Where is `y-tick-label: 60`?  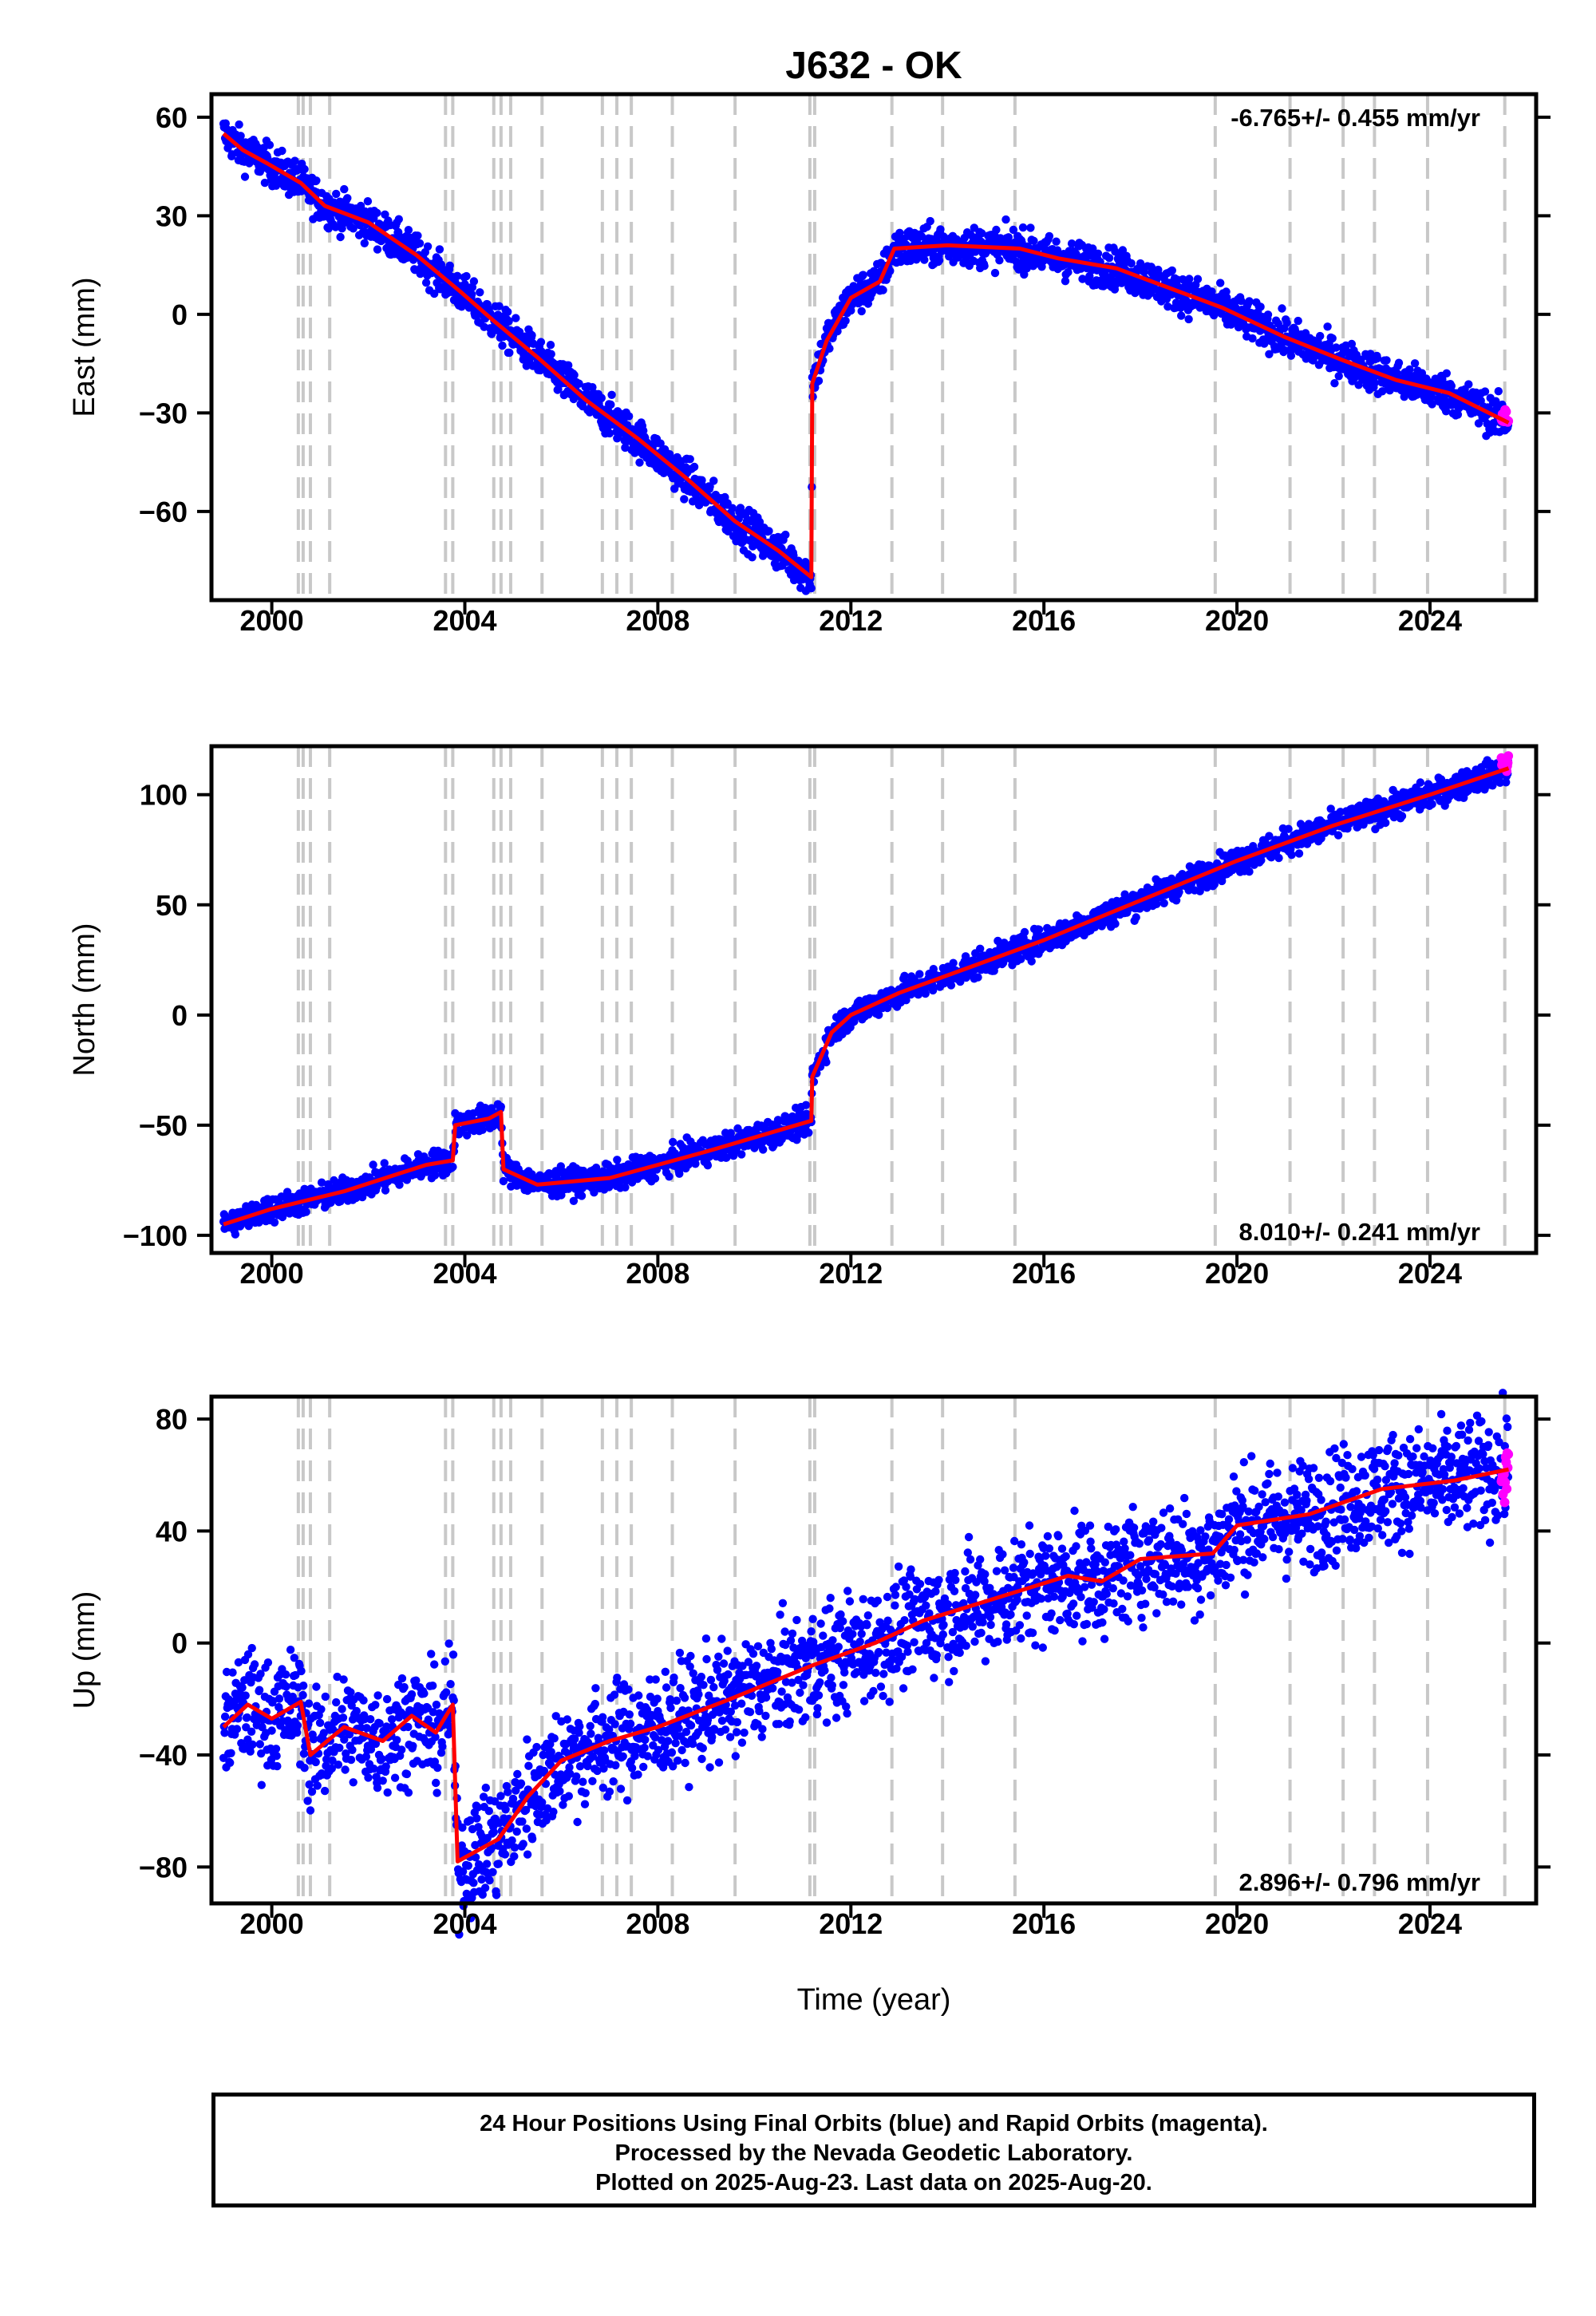 y-tick-label: 60 is located at coordinates (172, 117).